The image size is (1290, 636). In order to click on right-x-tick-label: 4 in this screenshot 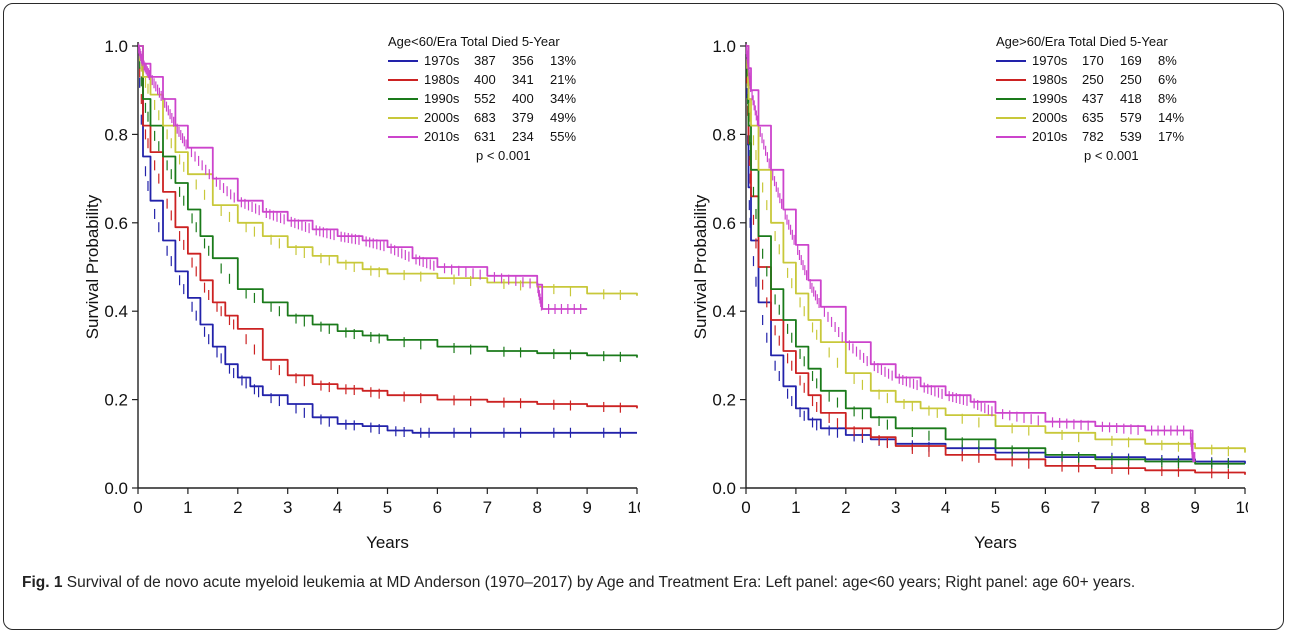, I will do `click(945, 507)`.